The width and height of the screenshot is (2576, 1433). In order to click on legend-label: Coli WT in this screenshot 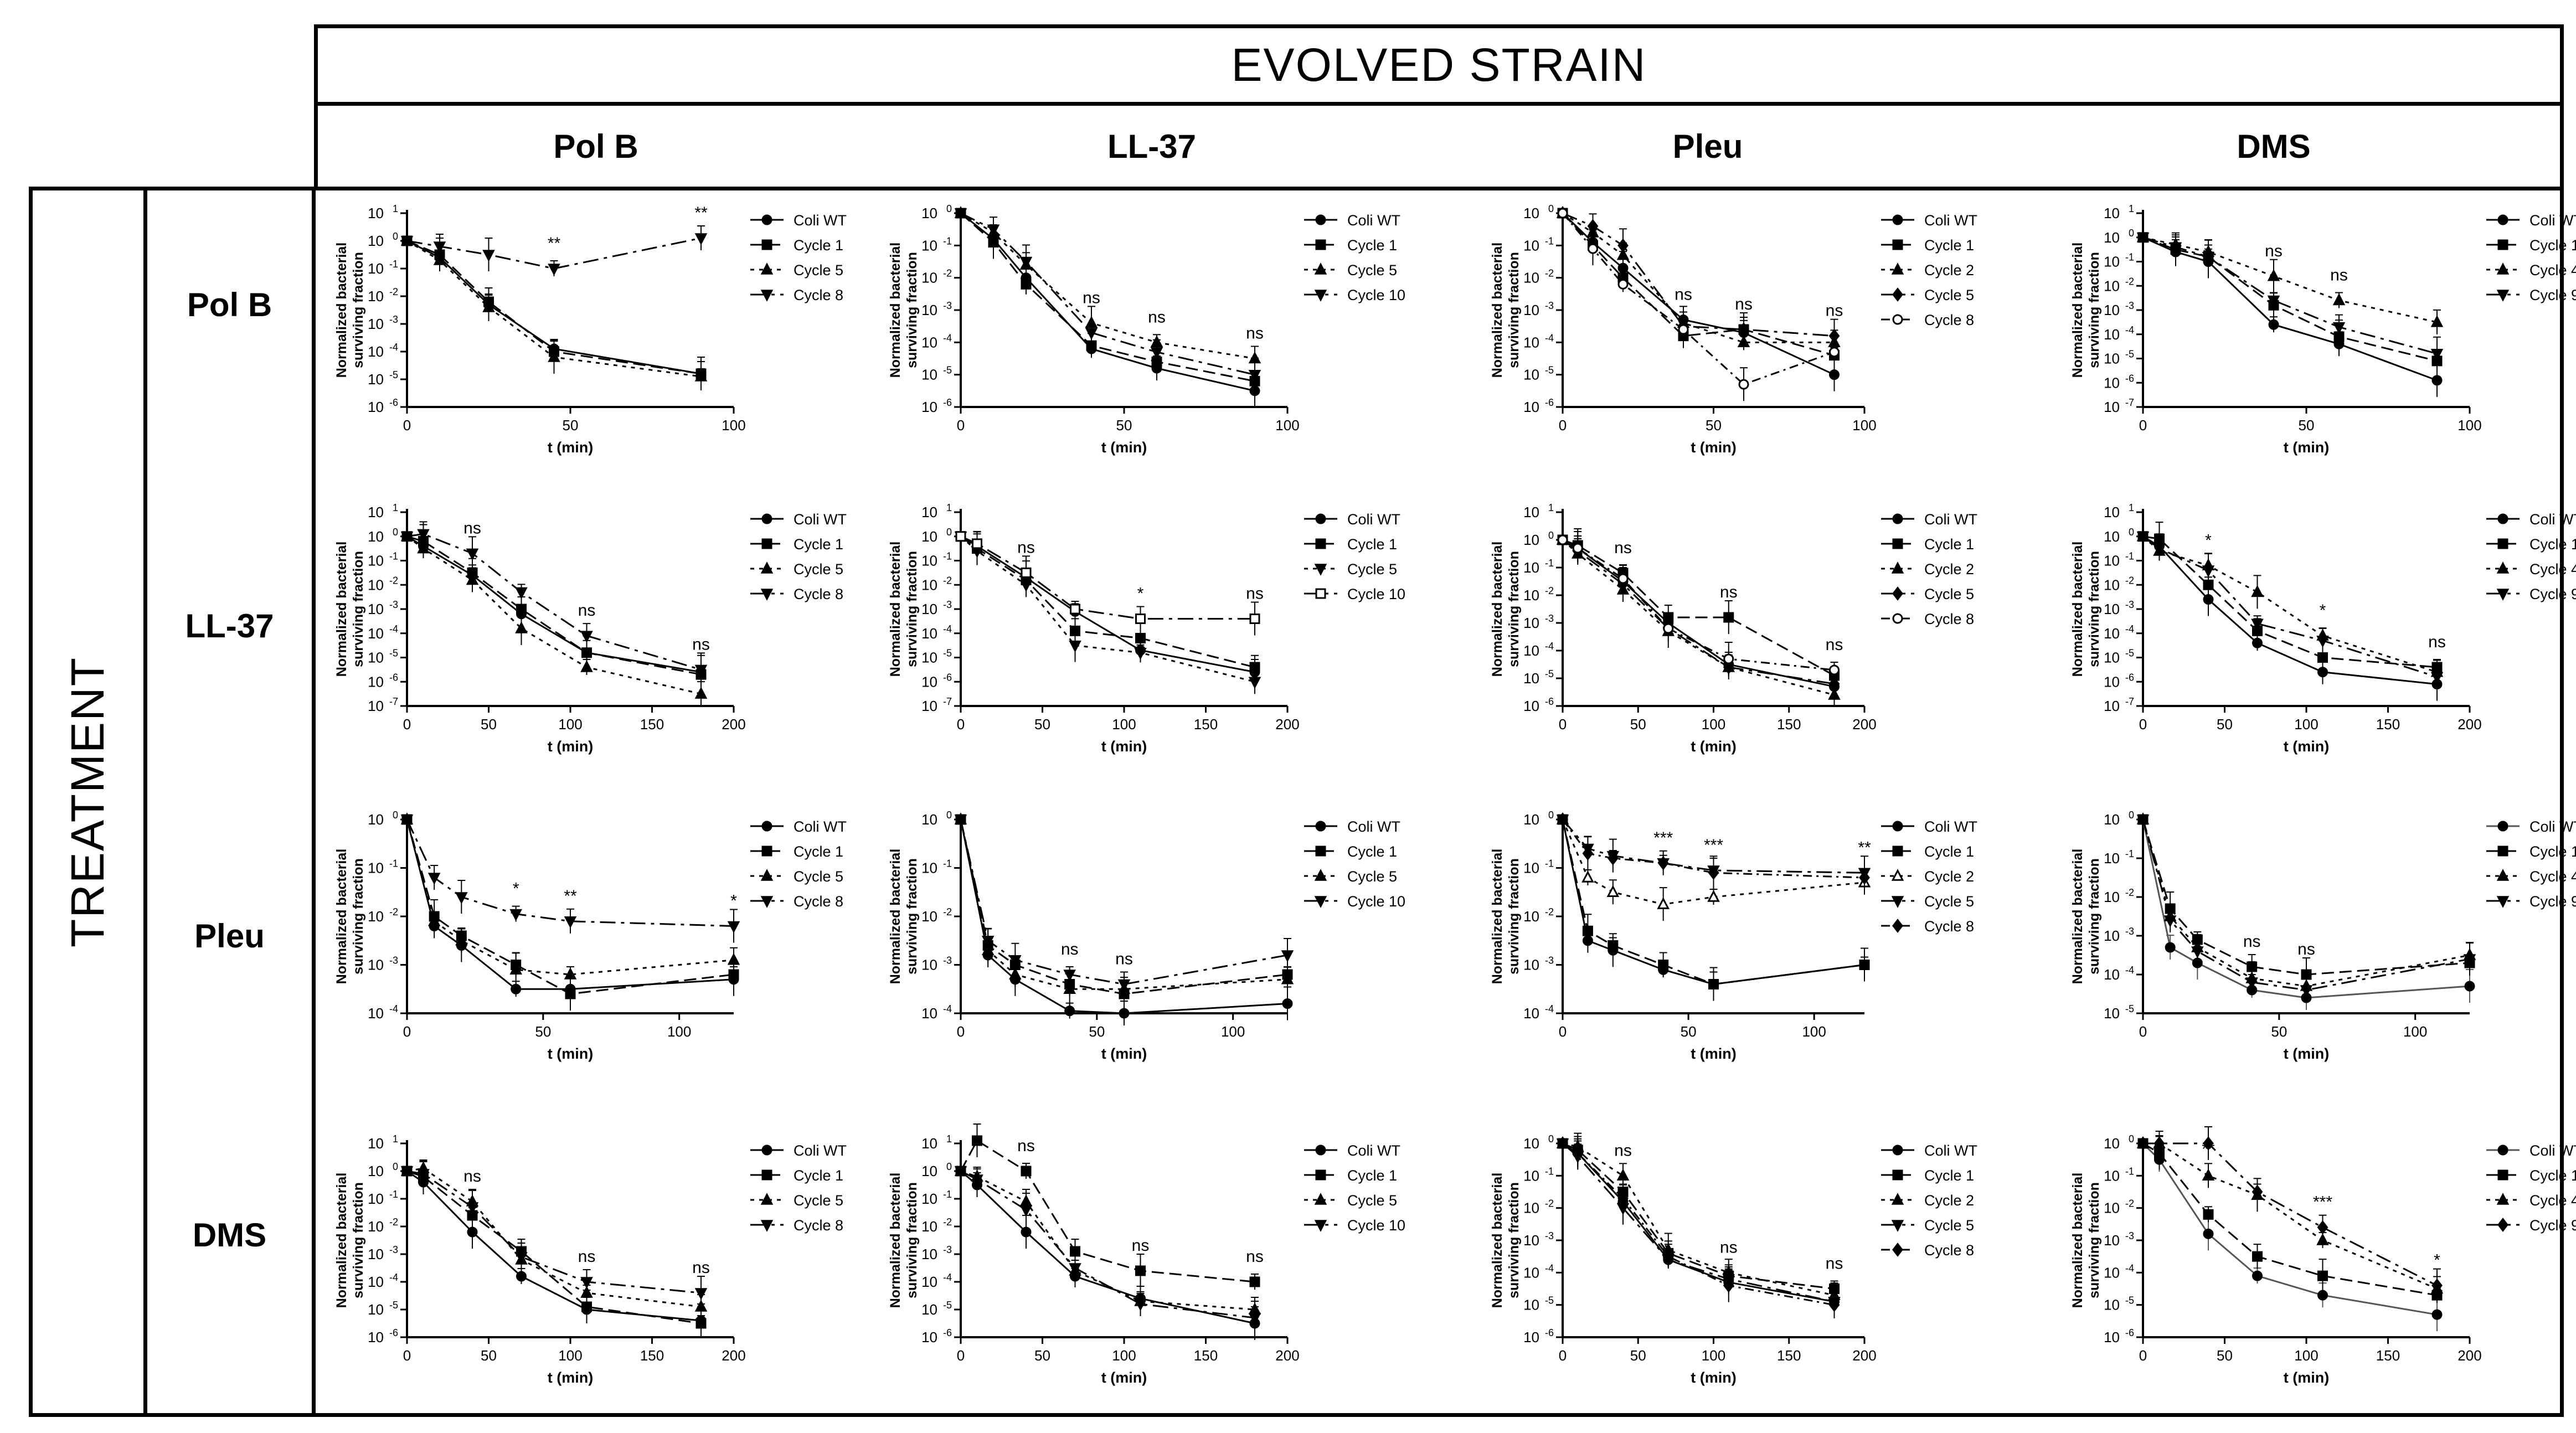, I will do `click(1373, 519)`.